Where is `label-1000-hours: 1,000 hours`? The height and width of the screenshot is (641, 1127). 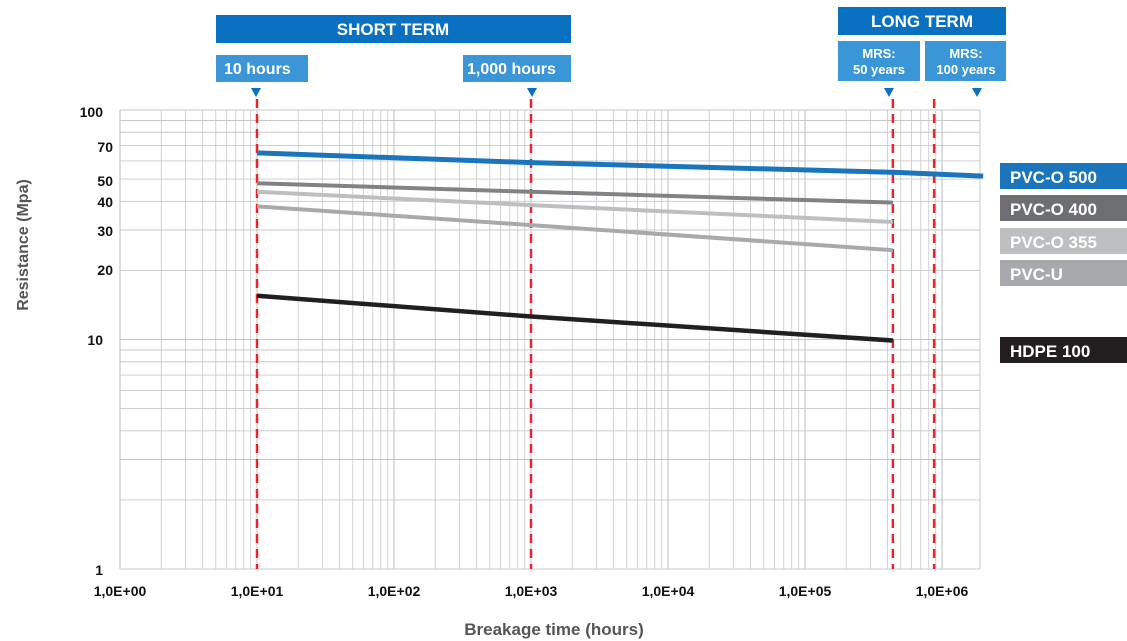
label-1000-hours: 1,000 hours is located at coordinates (511, 69).